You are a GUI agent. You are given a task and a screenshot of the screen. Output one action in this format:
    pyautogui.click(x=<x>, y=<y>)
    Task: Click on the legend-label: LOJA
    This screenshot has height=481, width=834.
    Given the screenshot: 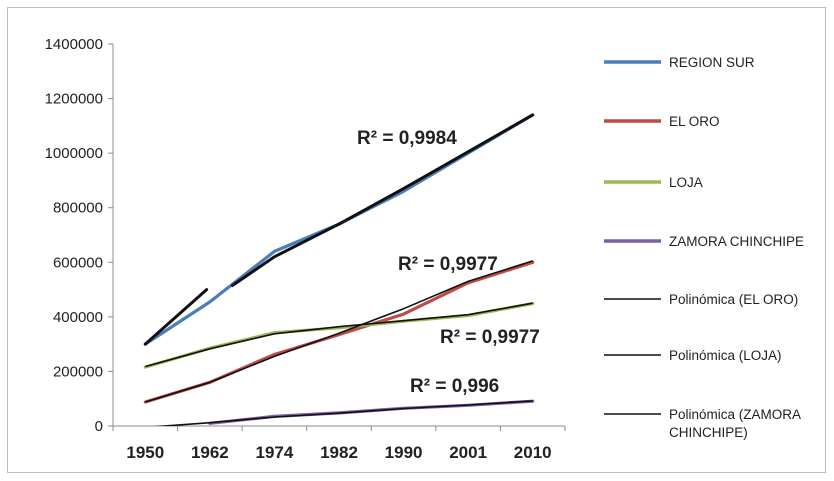 What is the action you would take?
    pyautogui.click(x=686, y=182)
    